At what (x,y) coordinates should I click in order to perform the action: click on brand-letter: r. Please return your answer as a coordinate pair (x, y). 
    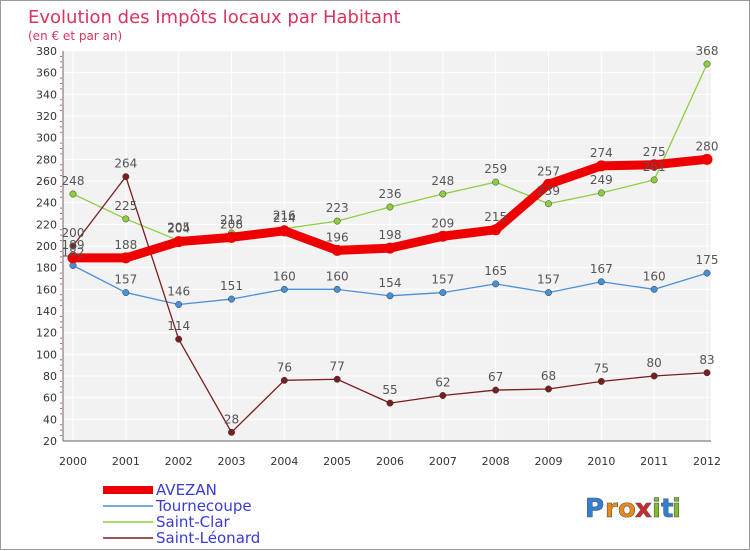
    Looking at the image, I should click on (611, 509).